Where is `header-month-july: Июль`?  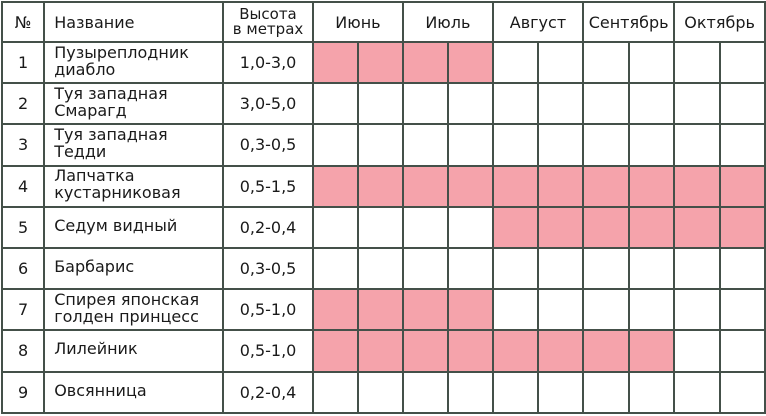 header-month-july: Июль is located at coordinates (447, 22).